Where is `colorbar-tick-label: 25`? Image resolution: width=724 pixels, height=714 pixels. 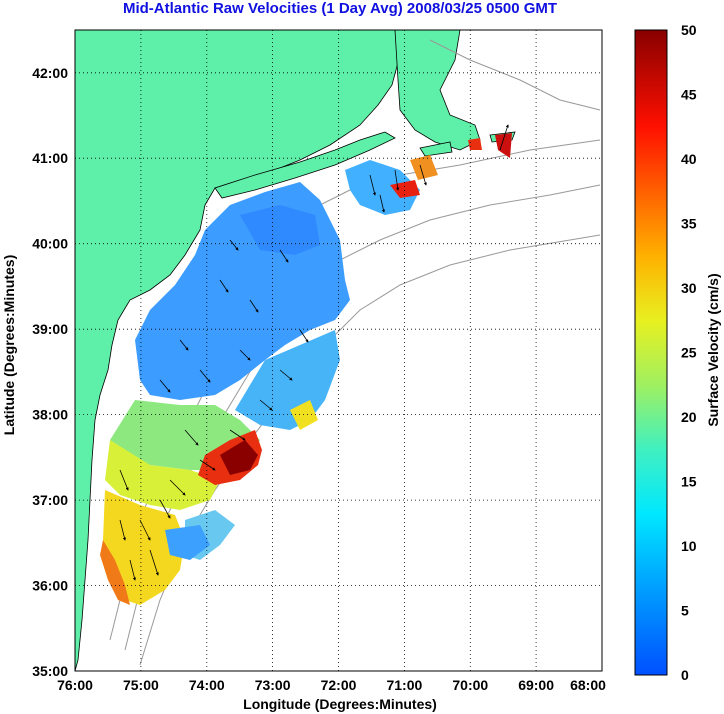 colorbar-tick-label: 25 is located at coordinates (689, 353).